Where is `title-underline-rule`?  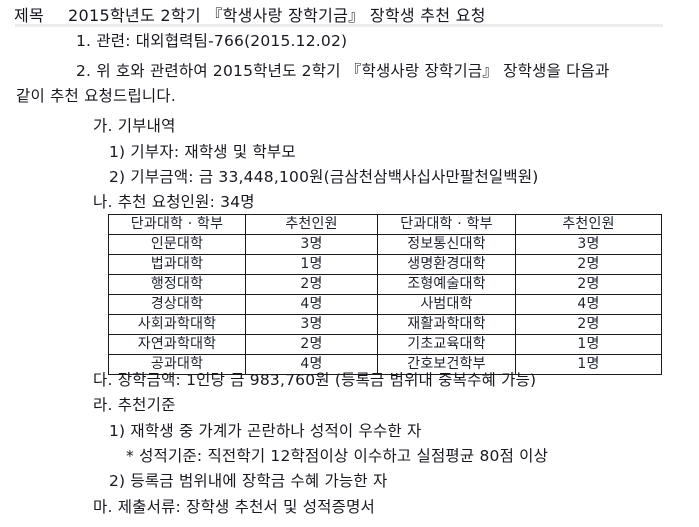
title-underline-rule is located at coordinates (339, 25).